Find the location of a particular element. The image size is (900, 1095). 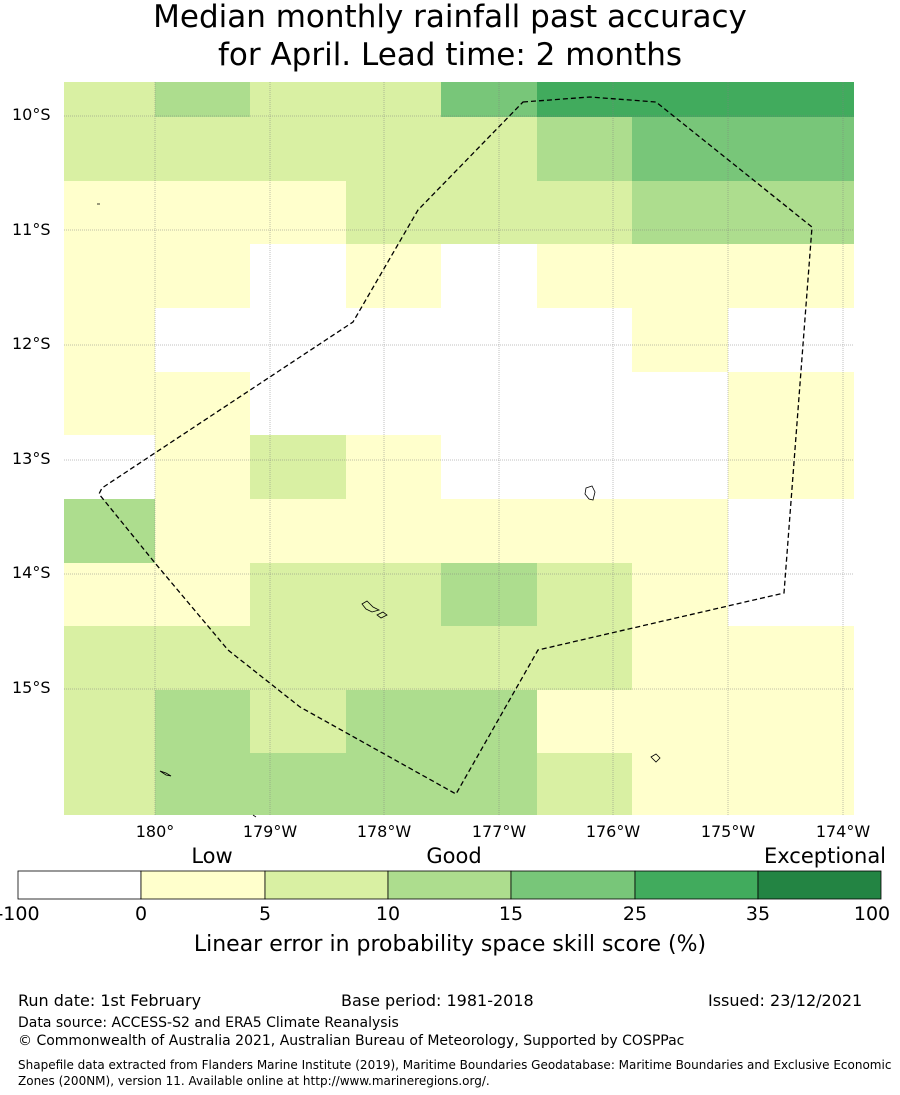

run-date: Run date: 1st February is located at coordinates (110, 1000).